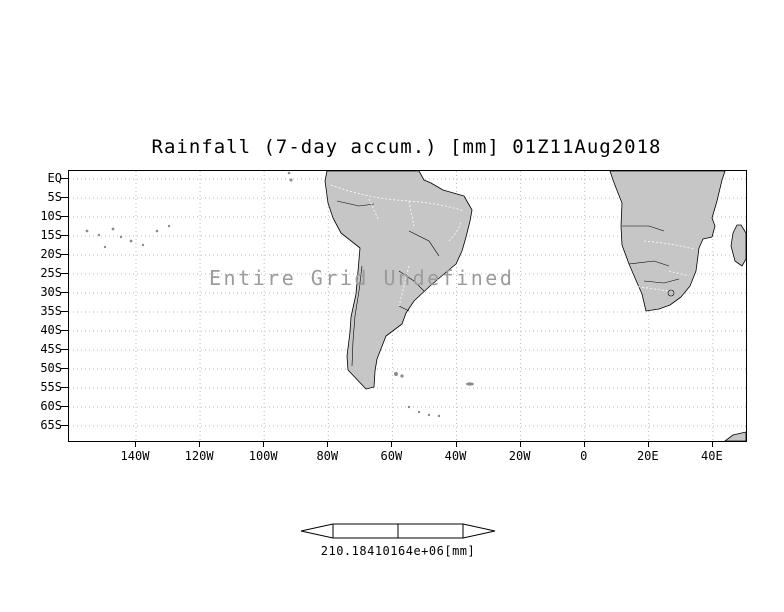 The width and height of the screenshot is (784, 612). Describe the element at coordinates (362, 278) in the screenshot. I see `undefined-grid-annotation: Entire Grid Undefined` at that location.